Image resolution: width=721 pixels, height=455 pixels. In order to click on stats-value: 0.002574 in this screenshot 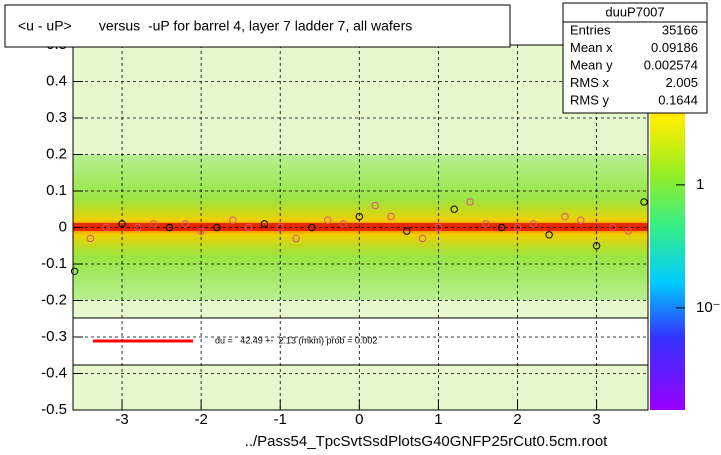, I will do `click(671, 64)`.